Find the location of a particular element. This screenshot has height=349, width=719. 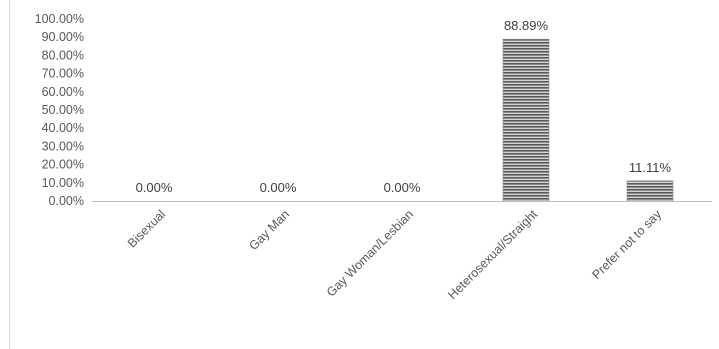

category-label: Gay Man is located at coordinates (269, 230).